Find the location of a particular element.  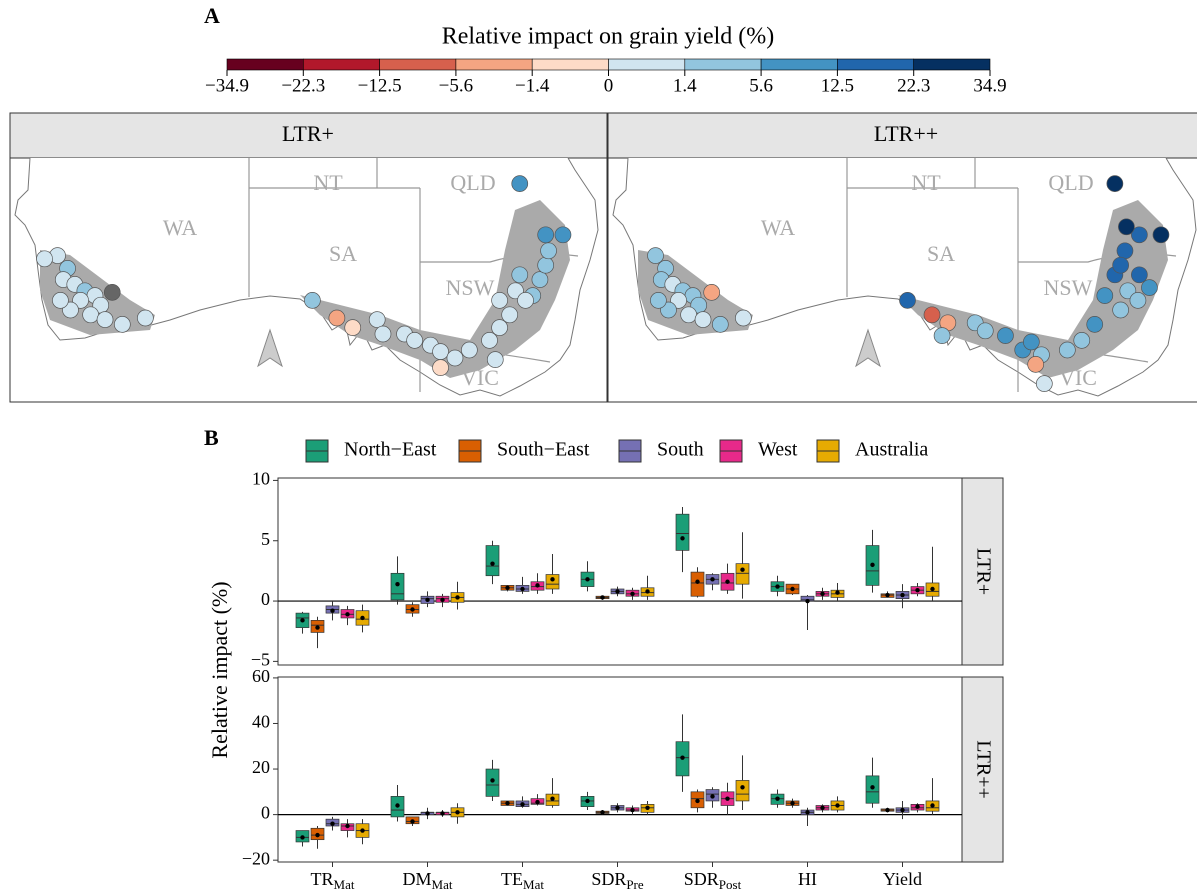

region-label: SA is located at coordinates (941, 253).